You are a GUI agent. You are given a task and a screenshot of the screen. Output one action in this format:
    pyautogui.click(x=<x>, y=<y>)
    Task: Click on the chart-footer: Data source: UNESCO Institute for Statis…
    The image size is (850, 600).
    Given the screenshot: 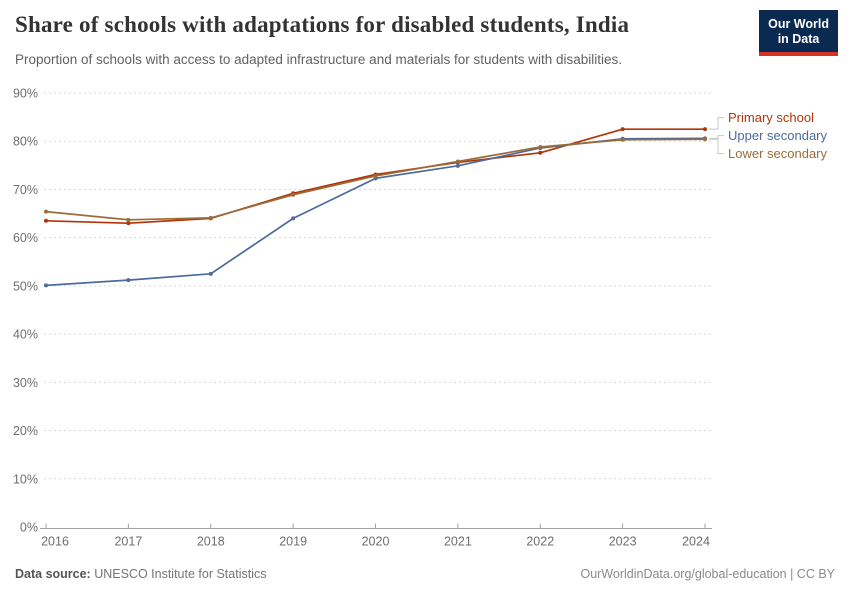 What is the action you would take?
    pyautogui.click(x=425, y=574)
    